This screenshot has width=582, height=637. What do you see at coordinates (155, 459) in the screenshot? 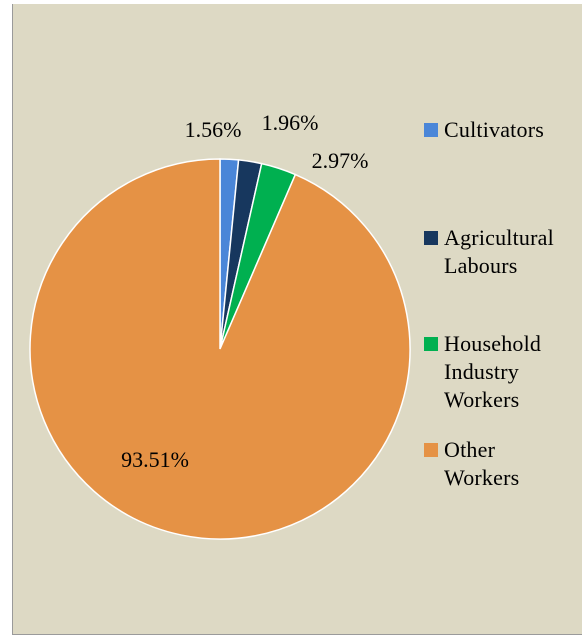
I see `data-label-other-workers: 93.51%` at bounding box center [155, 459].